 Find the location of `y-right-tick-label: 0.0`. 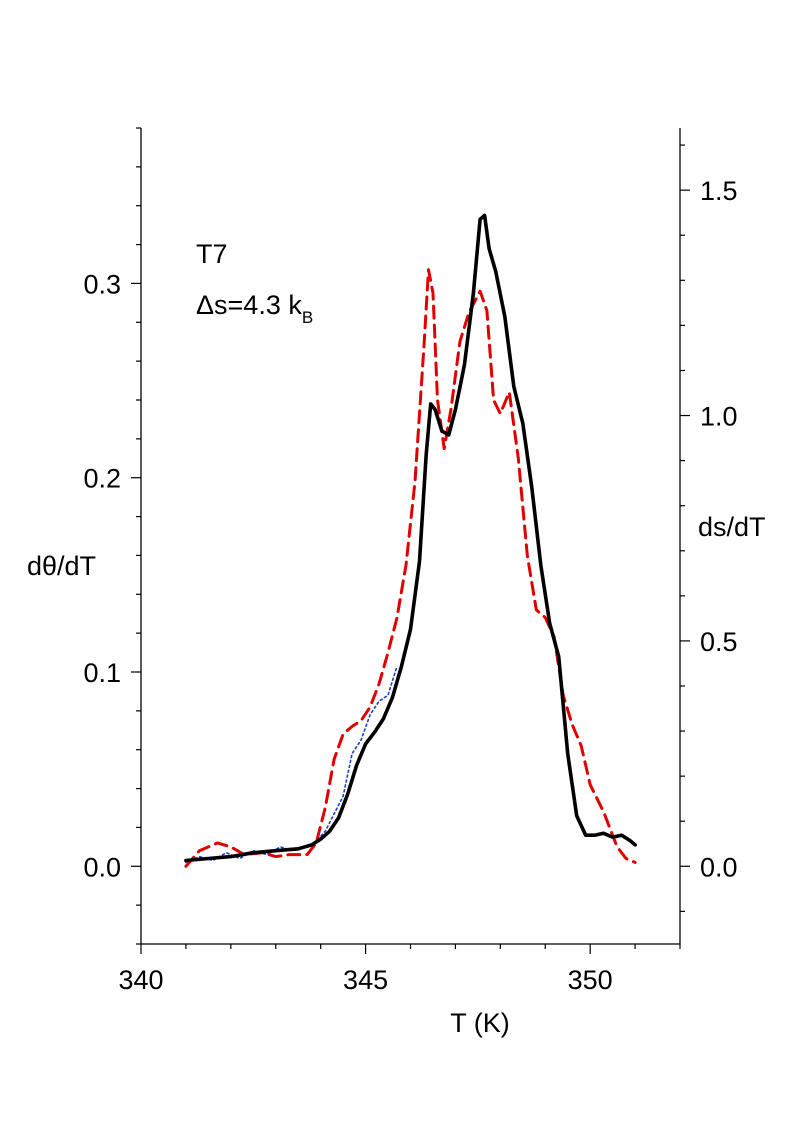

y-right-tick-label: 0.0 is located at coordinates (719, 867).